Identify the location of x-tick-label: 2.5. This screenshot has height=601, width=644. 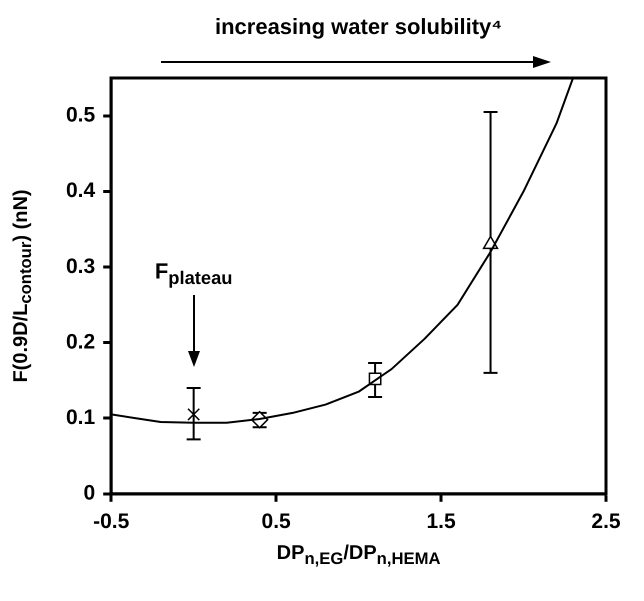
(606, 522).